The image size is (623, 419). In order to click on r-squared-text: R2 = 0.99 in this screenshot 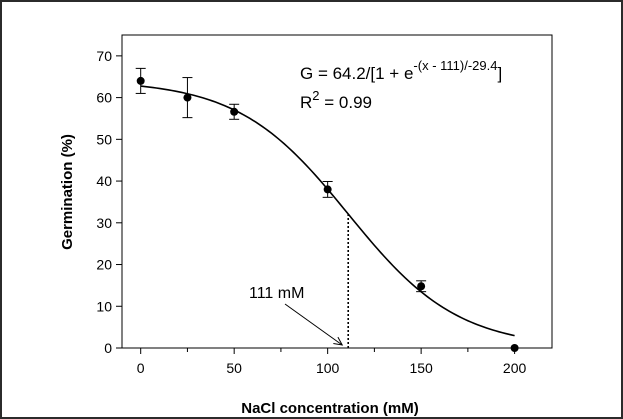, I will do `click(336, 100)`.